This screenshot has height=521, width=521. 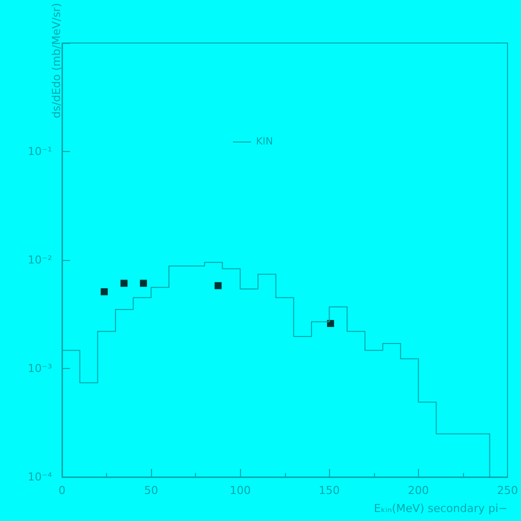 What do you see at coordinates (151, 490) in the screenshot?
I see `x-tick-label: 50` at bounding box center [151, 490].